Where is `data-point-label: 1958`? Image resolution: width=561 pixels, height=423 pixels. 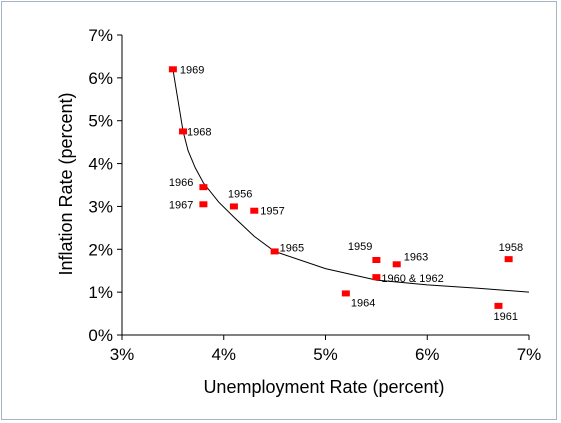 data-point-label: 1958 is located at coordinates (511, 248).